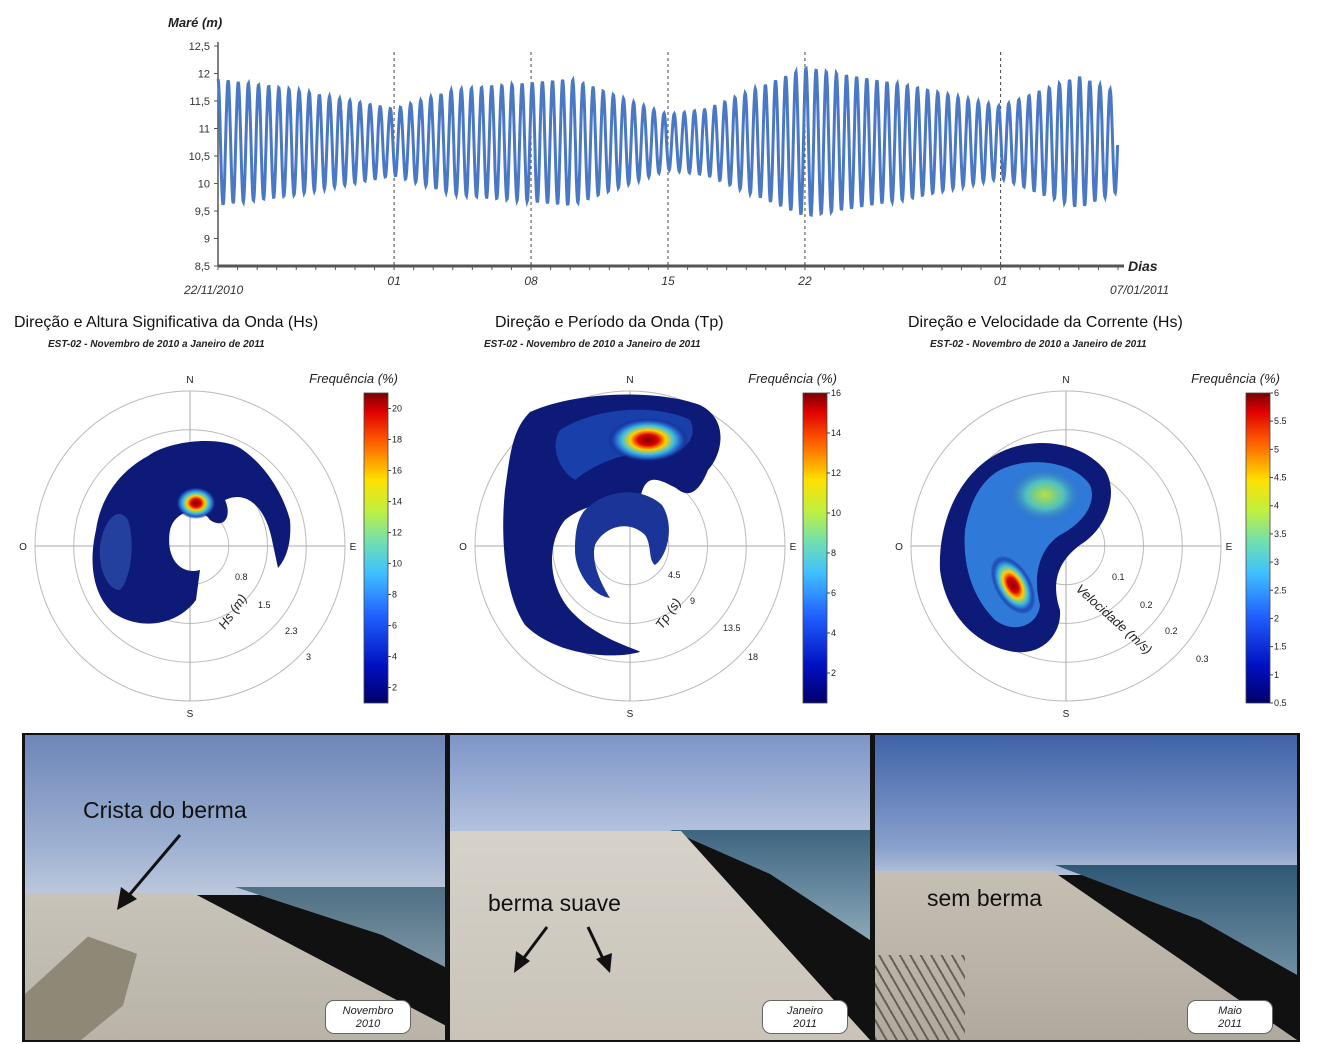  What do you see at coordinates (204, 75) in the screenshot?
I see `tide-y-tick-label: 12` at bounding box center [204, 75].